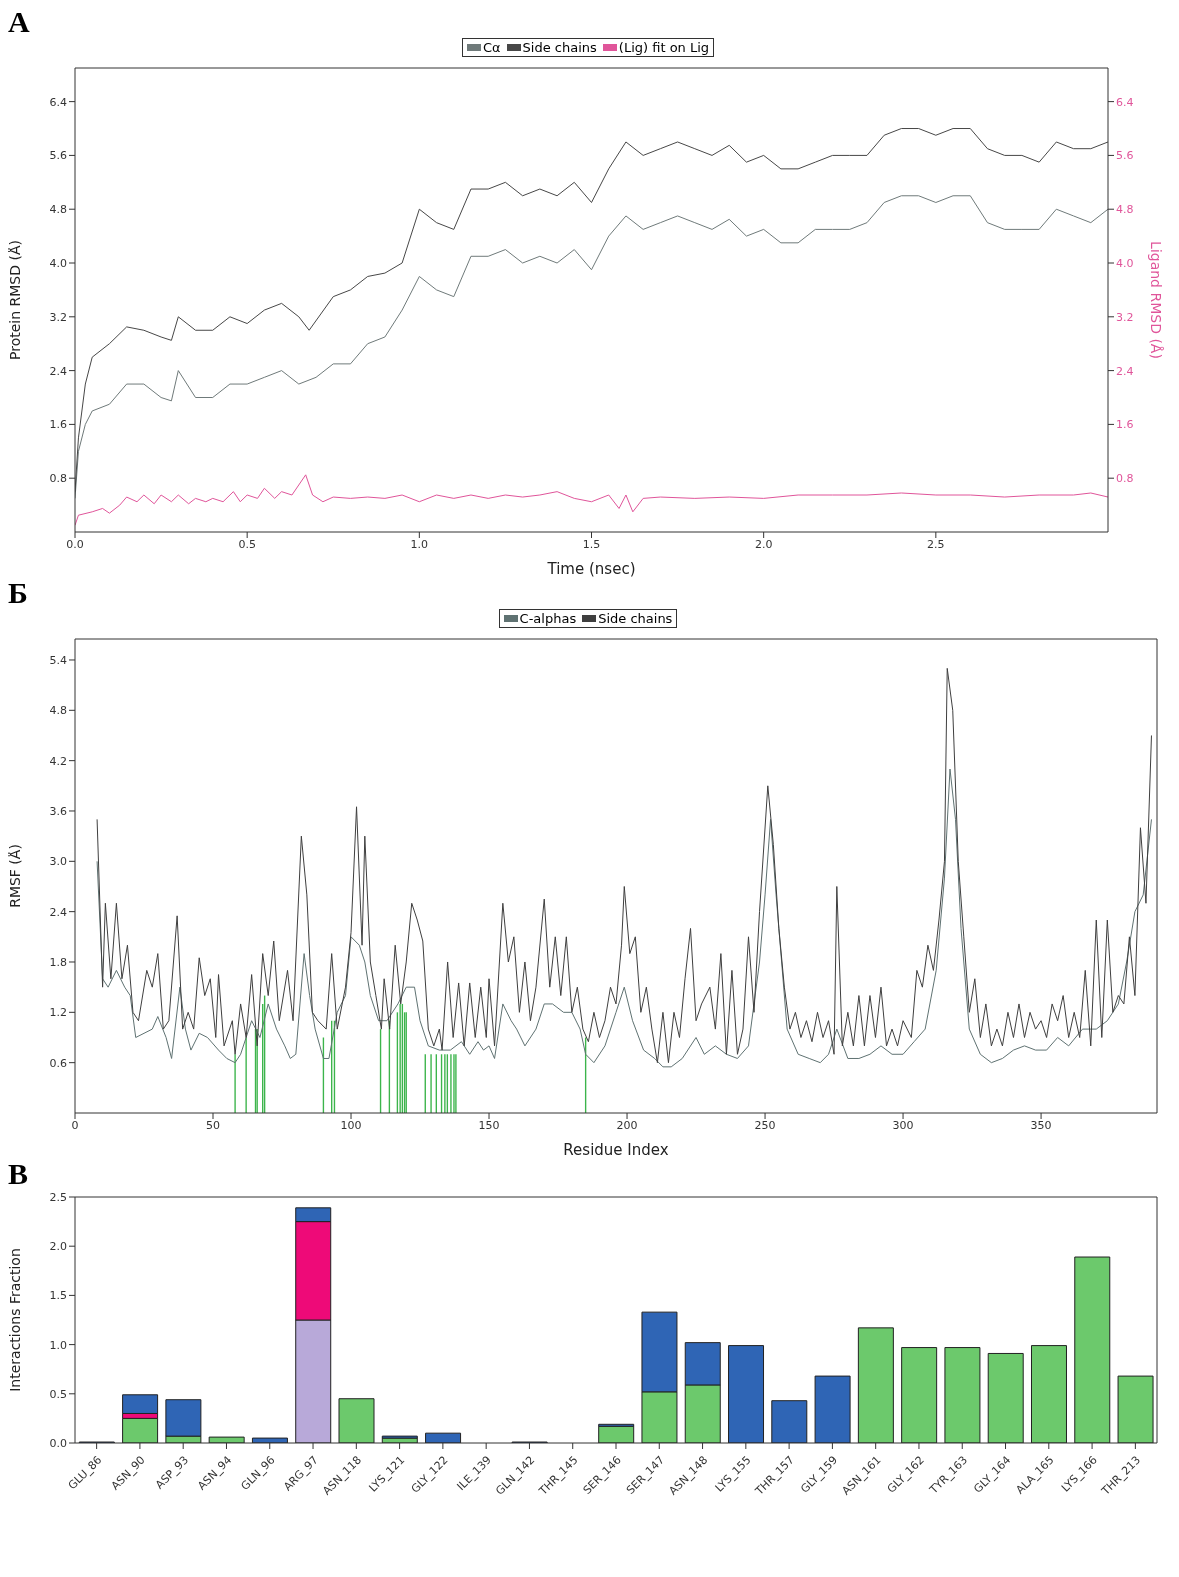  Describe the element at coordinates (1125, 317) in the screenshot. I see `y2-tick-label: 3.2` at that location.